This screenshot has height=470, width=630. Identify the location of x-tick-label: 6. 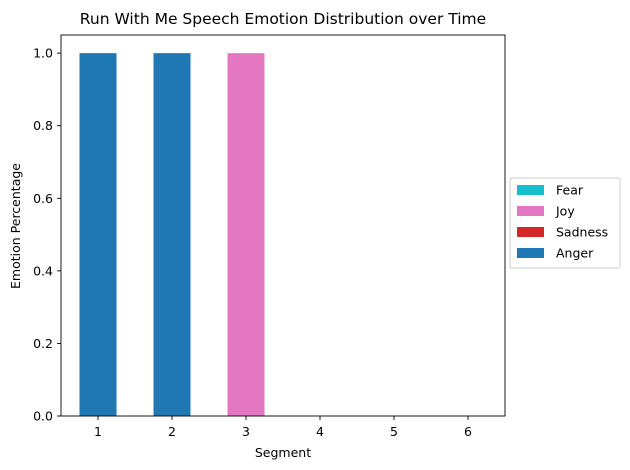
(468, 431).